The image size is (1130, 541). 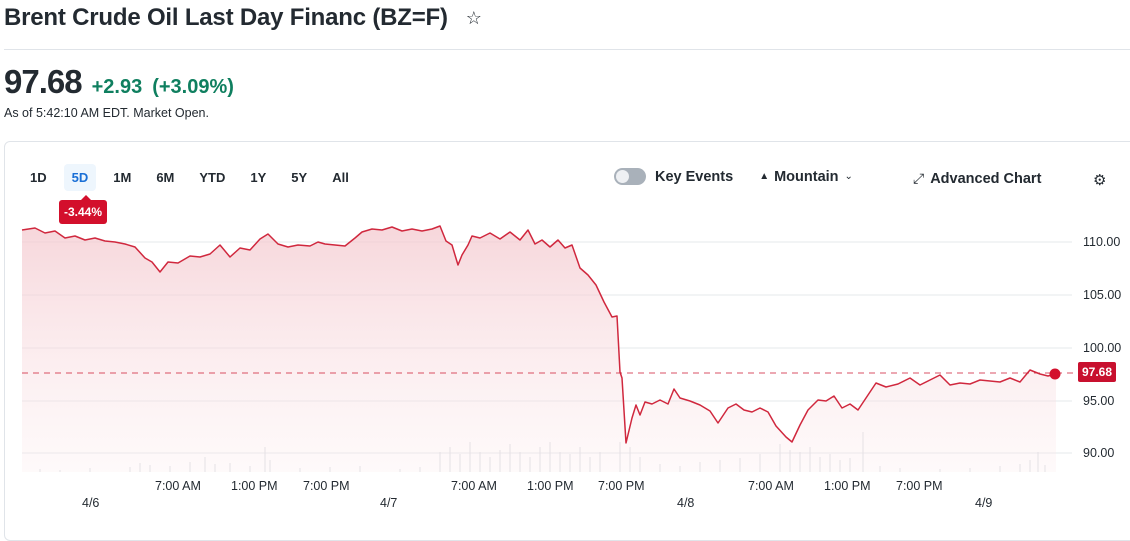 I want to click on x-tick-date: 4/9, so click(x=984, y=503).